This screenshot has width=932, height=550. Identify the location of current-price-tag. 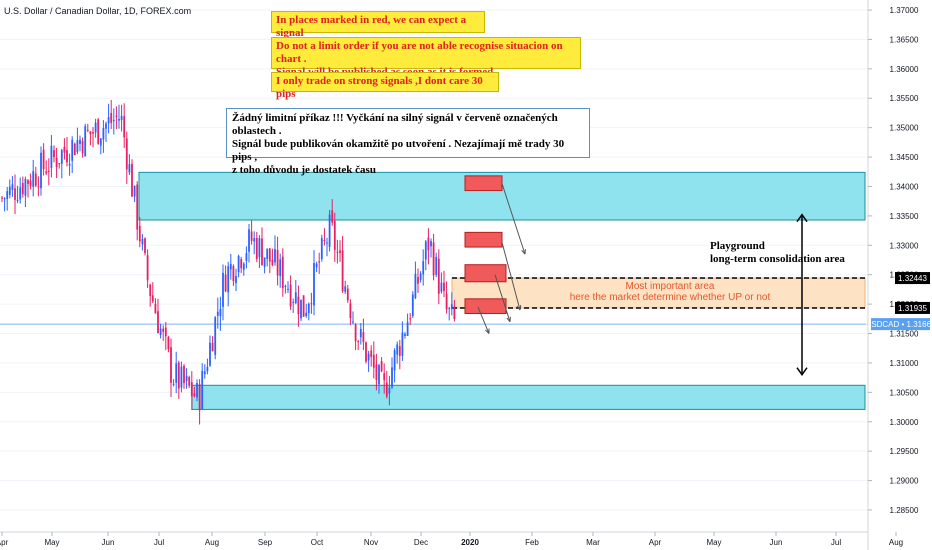
(900, 324).